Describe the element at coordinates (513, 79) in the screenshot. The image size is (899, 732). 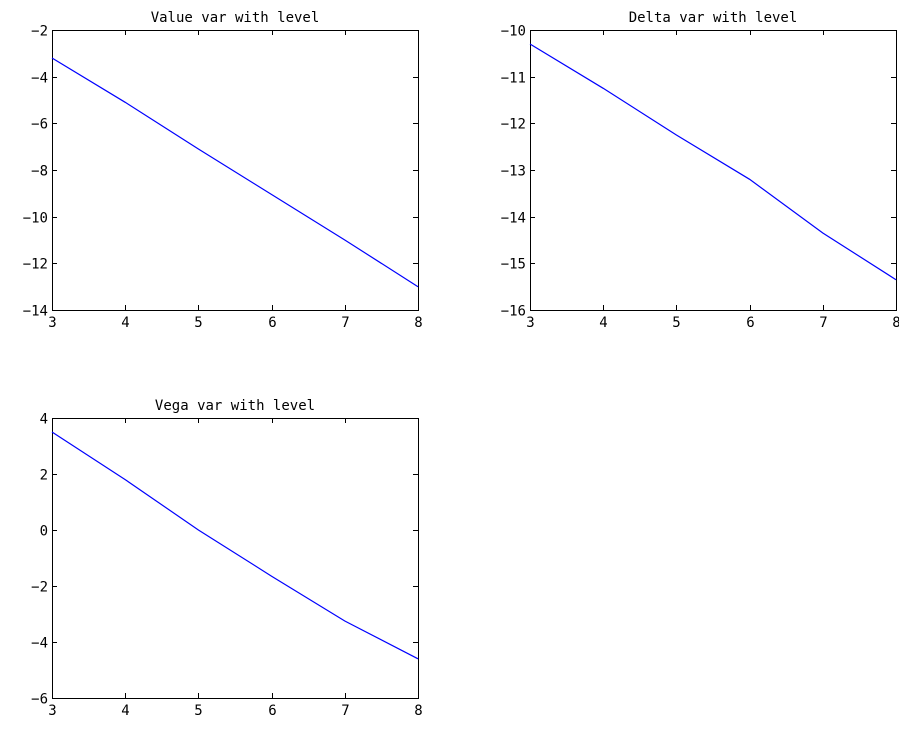
I see `y-tick-label: −11` at that location.